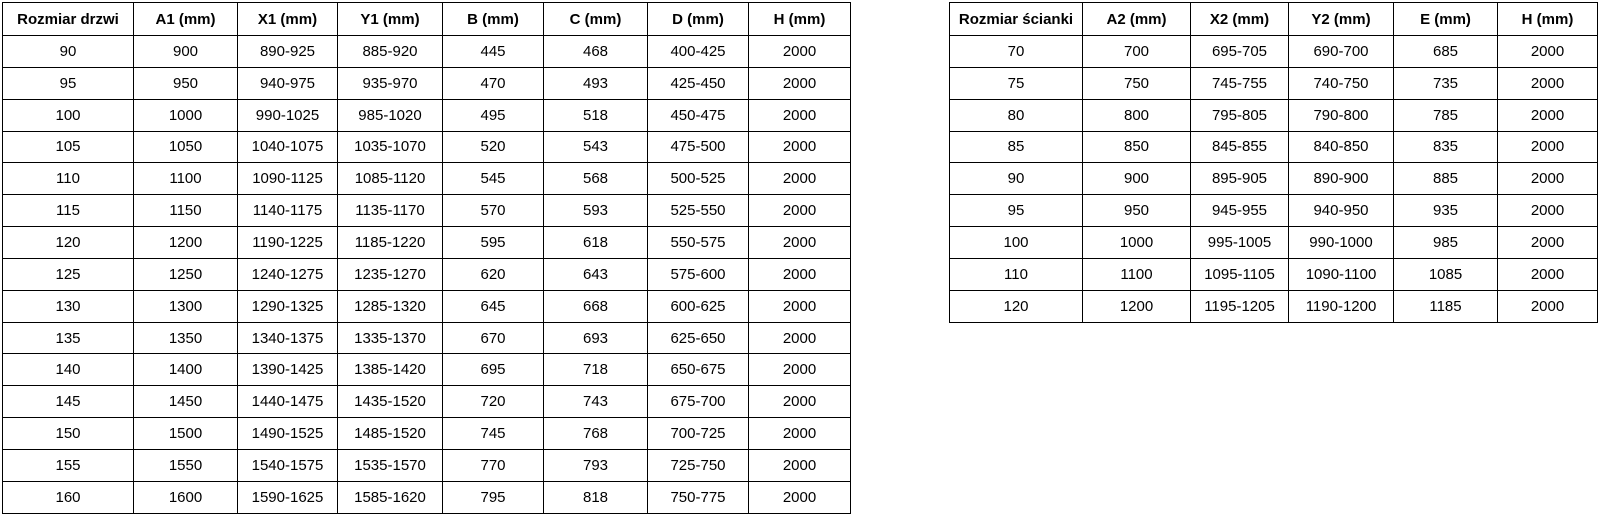 This screenshot has height=514, width=1600. I want to click on table-cell: 1600, so click(185, 497).